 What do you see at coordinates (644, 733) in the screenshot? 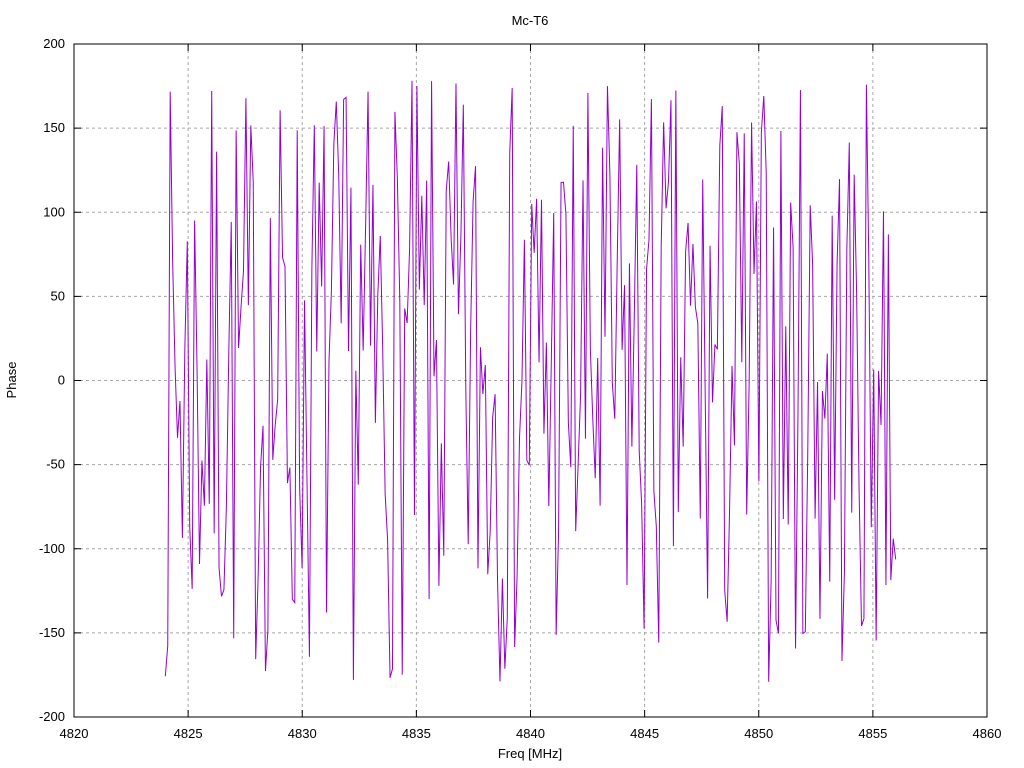
I see `x-tick-label: 4845` at bounding box center [644, 733].